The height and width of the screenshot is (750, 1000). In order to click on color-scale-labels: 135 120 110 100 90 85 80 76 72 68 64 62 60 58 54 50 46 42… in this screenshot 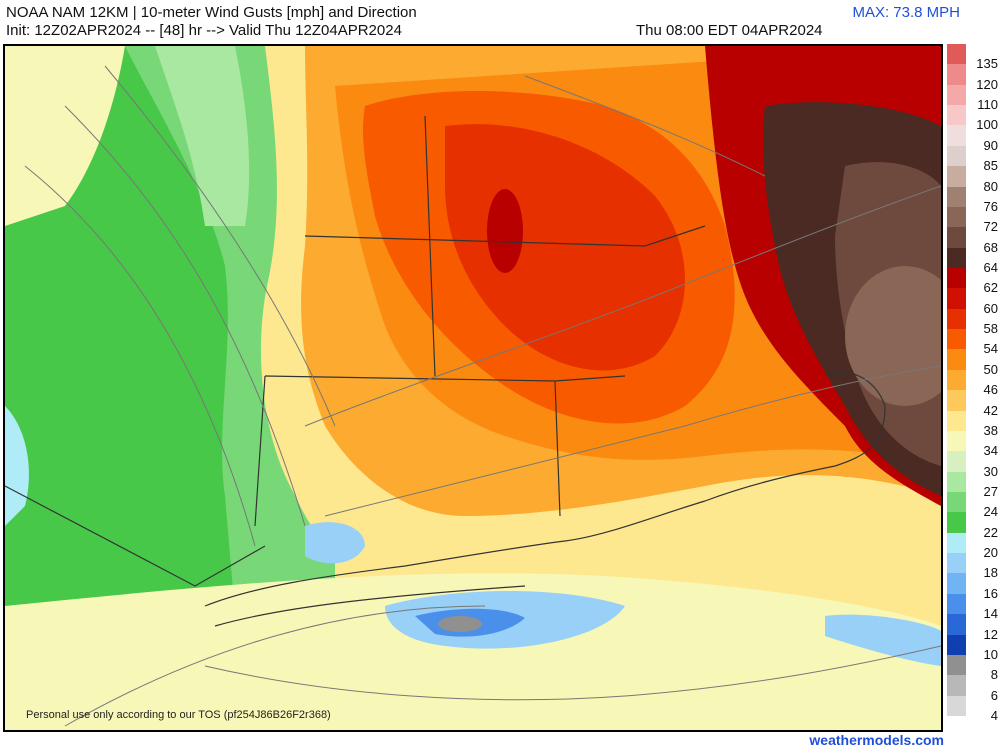, I will do `click(983, 388)`.